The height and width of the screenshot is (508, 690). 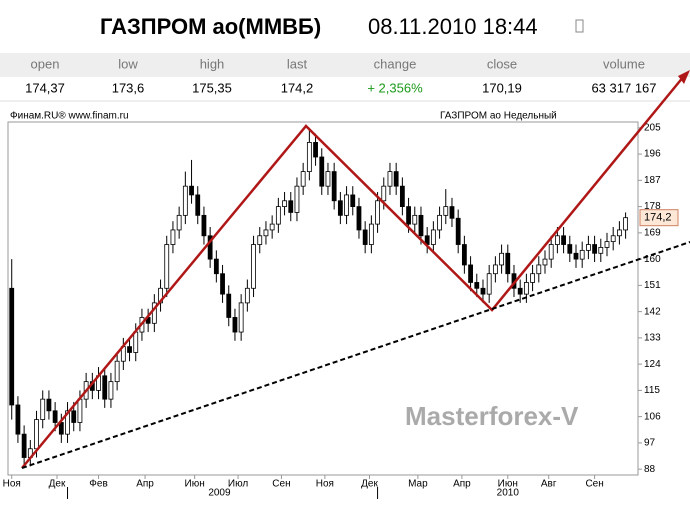 What do you see at coordinates (652, 127) in the screenshot?
I see `y-tick-label: 205` at bounding box center [652, 127].